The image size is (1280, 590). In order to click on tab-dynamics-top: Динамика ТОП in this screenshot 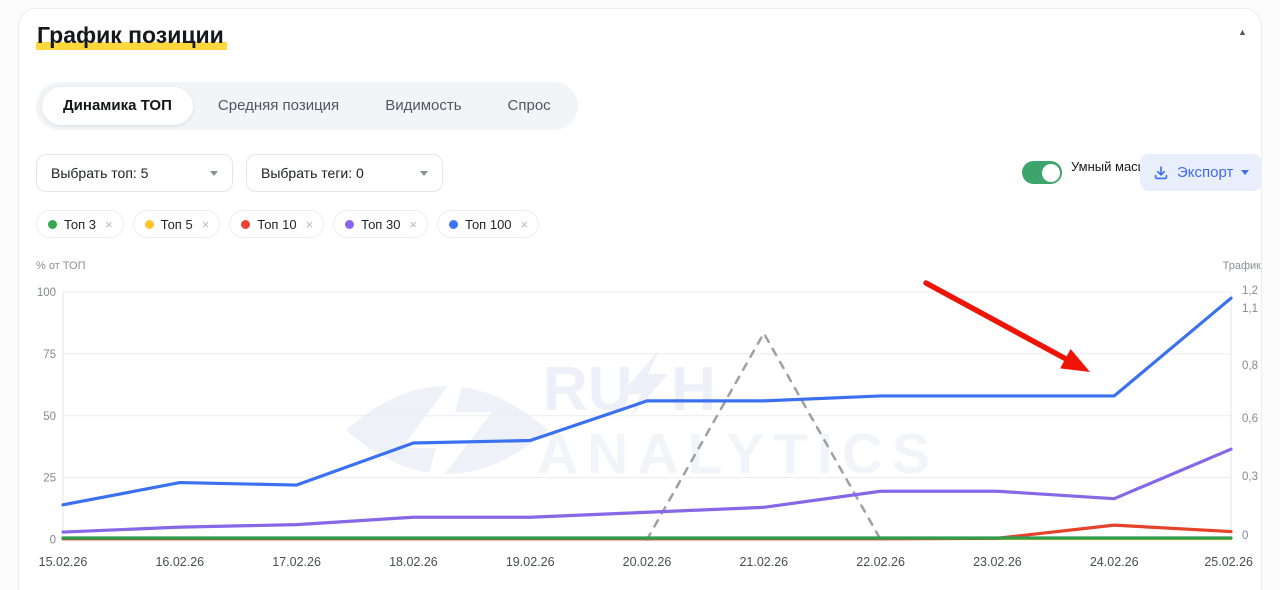, I will do `click(117, 106)`.